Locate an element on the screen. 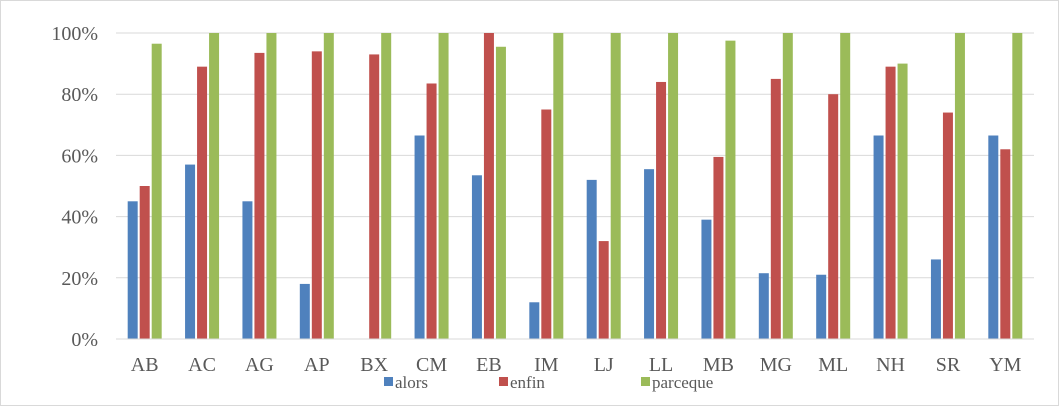  legend: alors enfin parceque is located at coordinates (548, 382).